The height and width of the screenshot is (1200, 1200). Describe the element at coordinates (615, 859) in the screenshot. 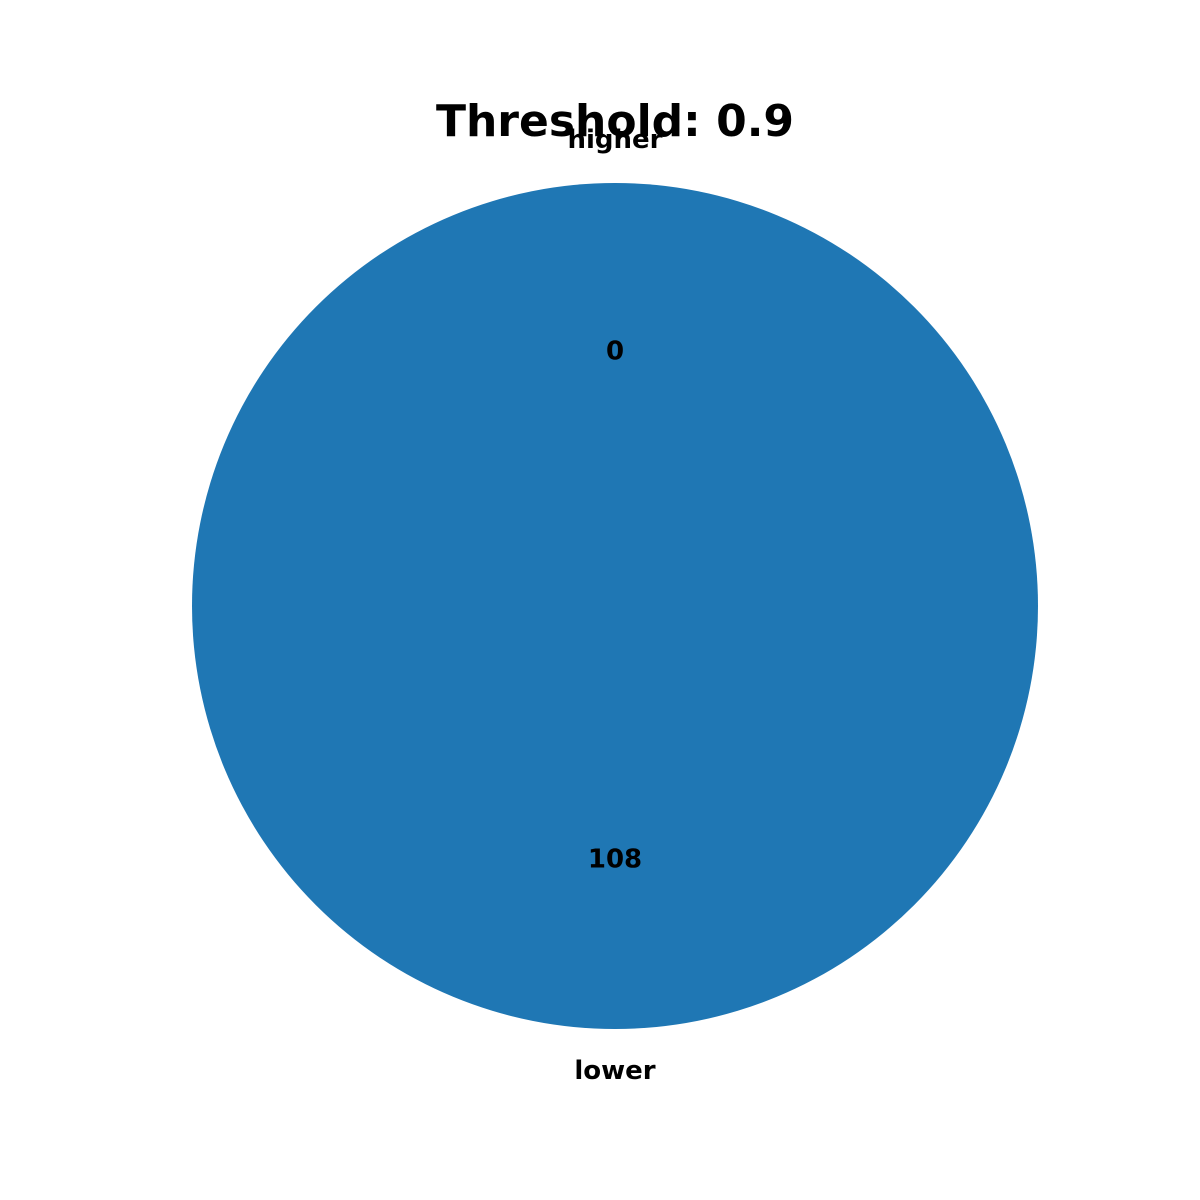

I see `value-label-lower: 108` at that location.